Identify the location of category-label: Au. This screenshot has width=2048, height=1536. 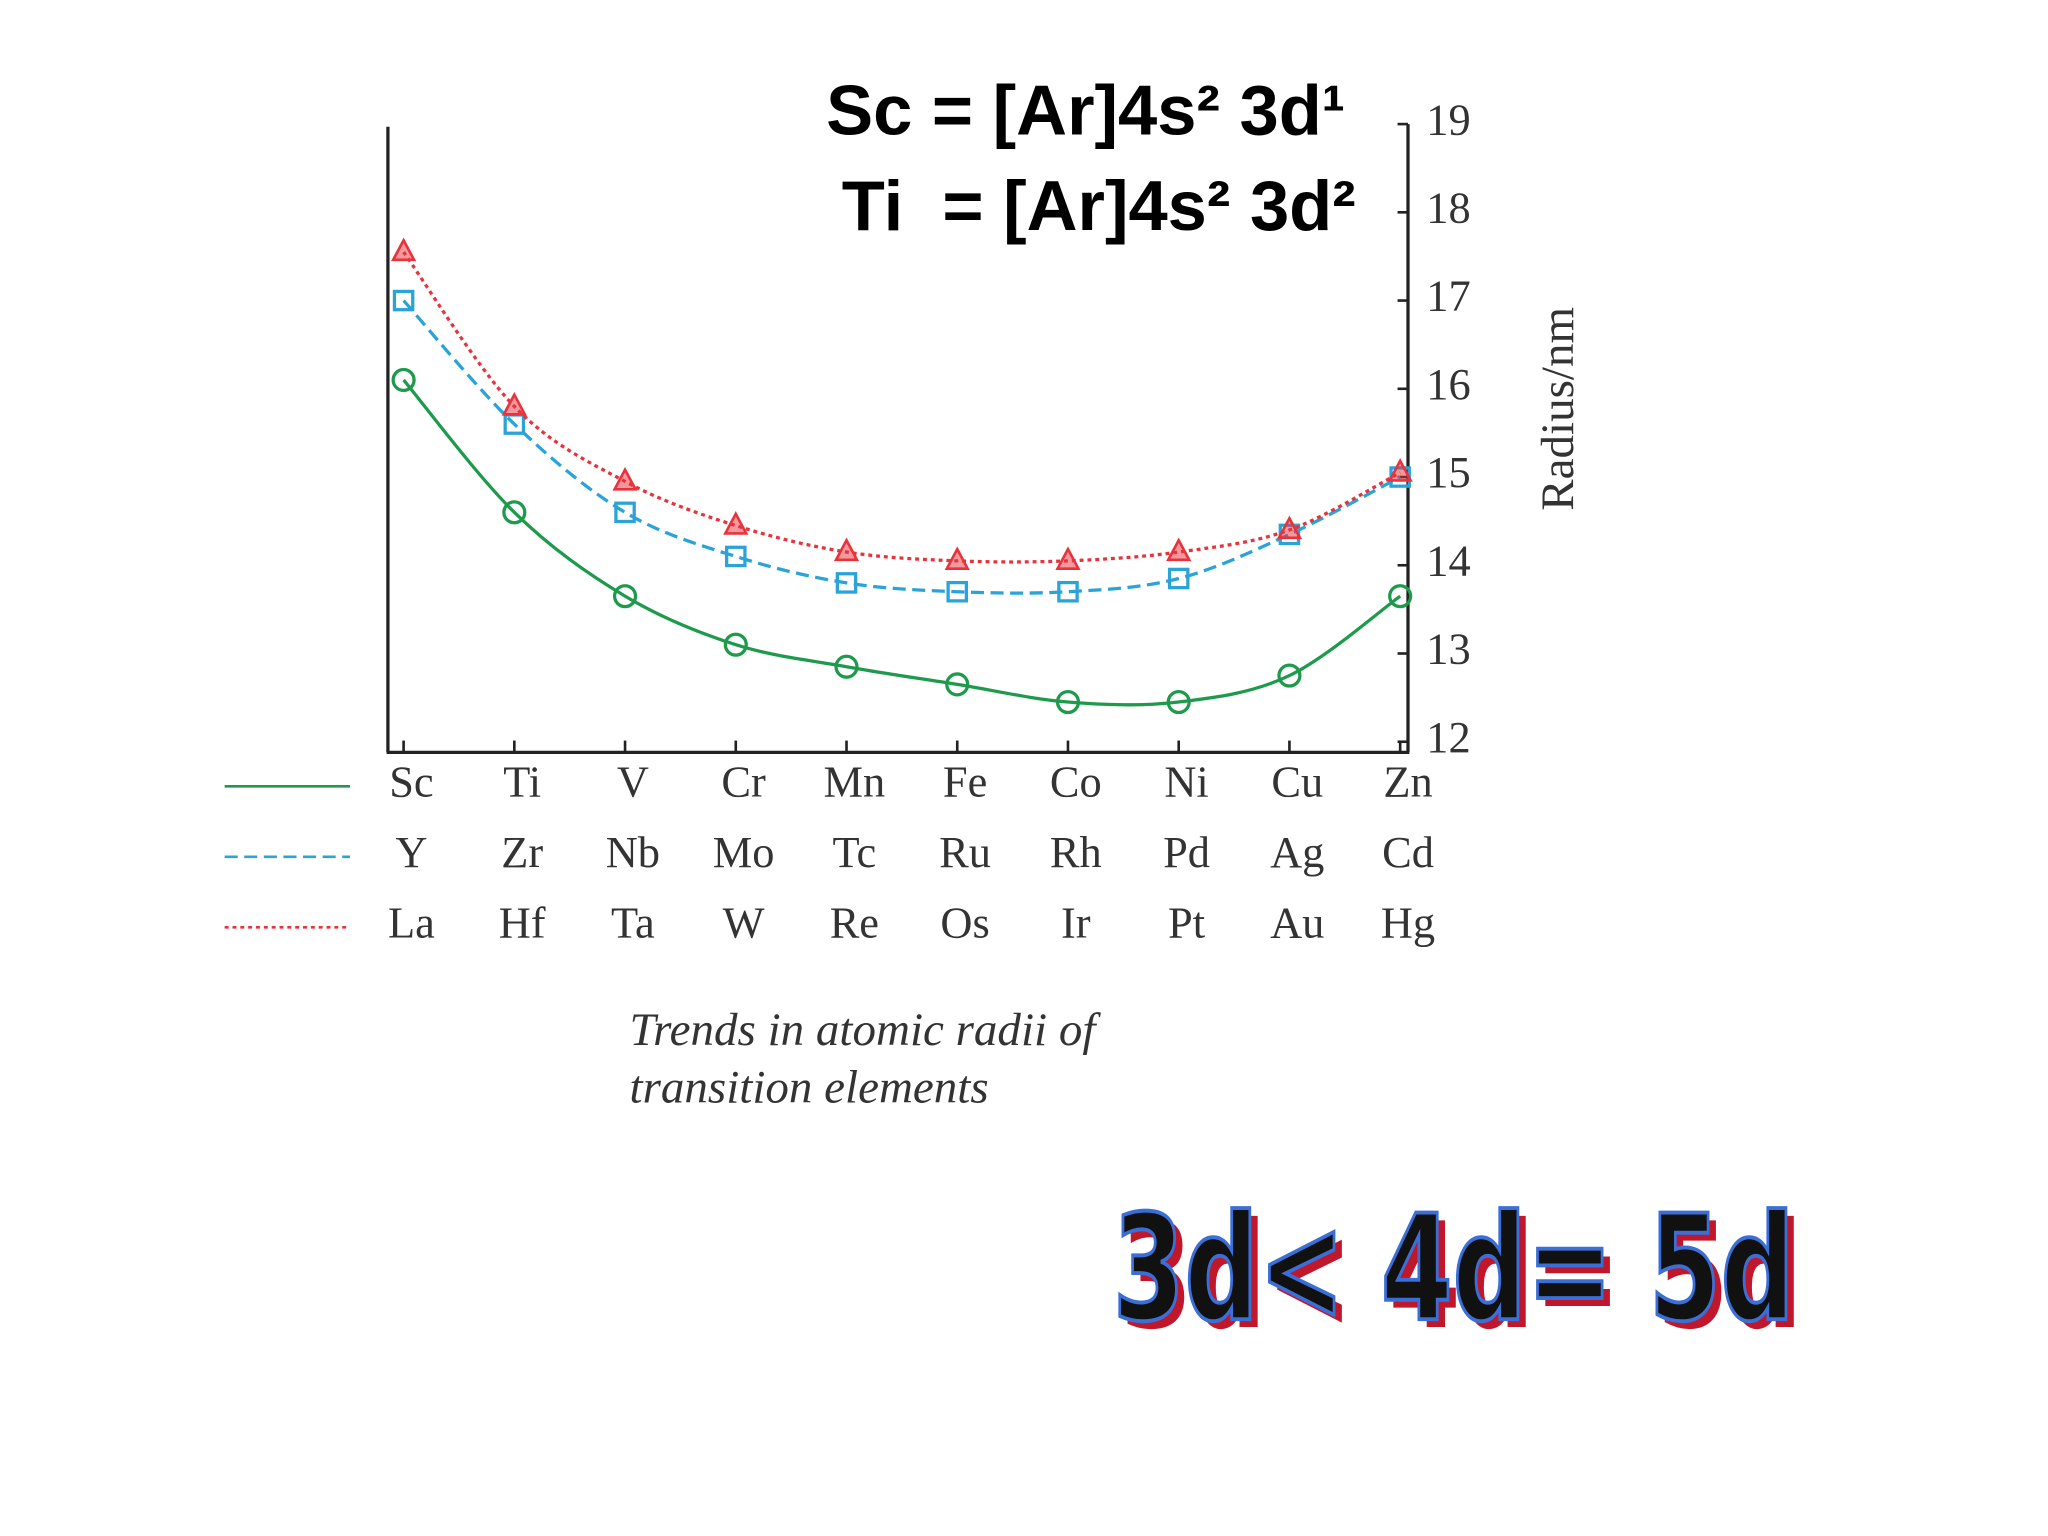
(1297, 923).